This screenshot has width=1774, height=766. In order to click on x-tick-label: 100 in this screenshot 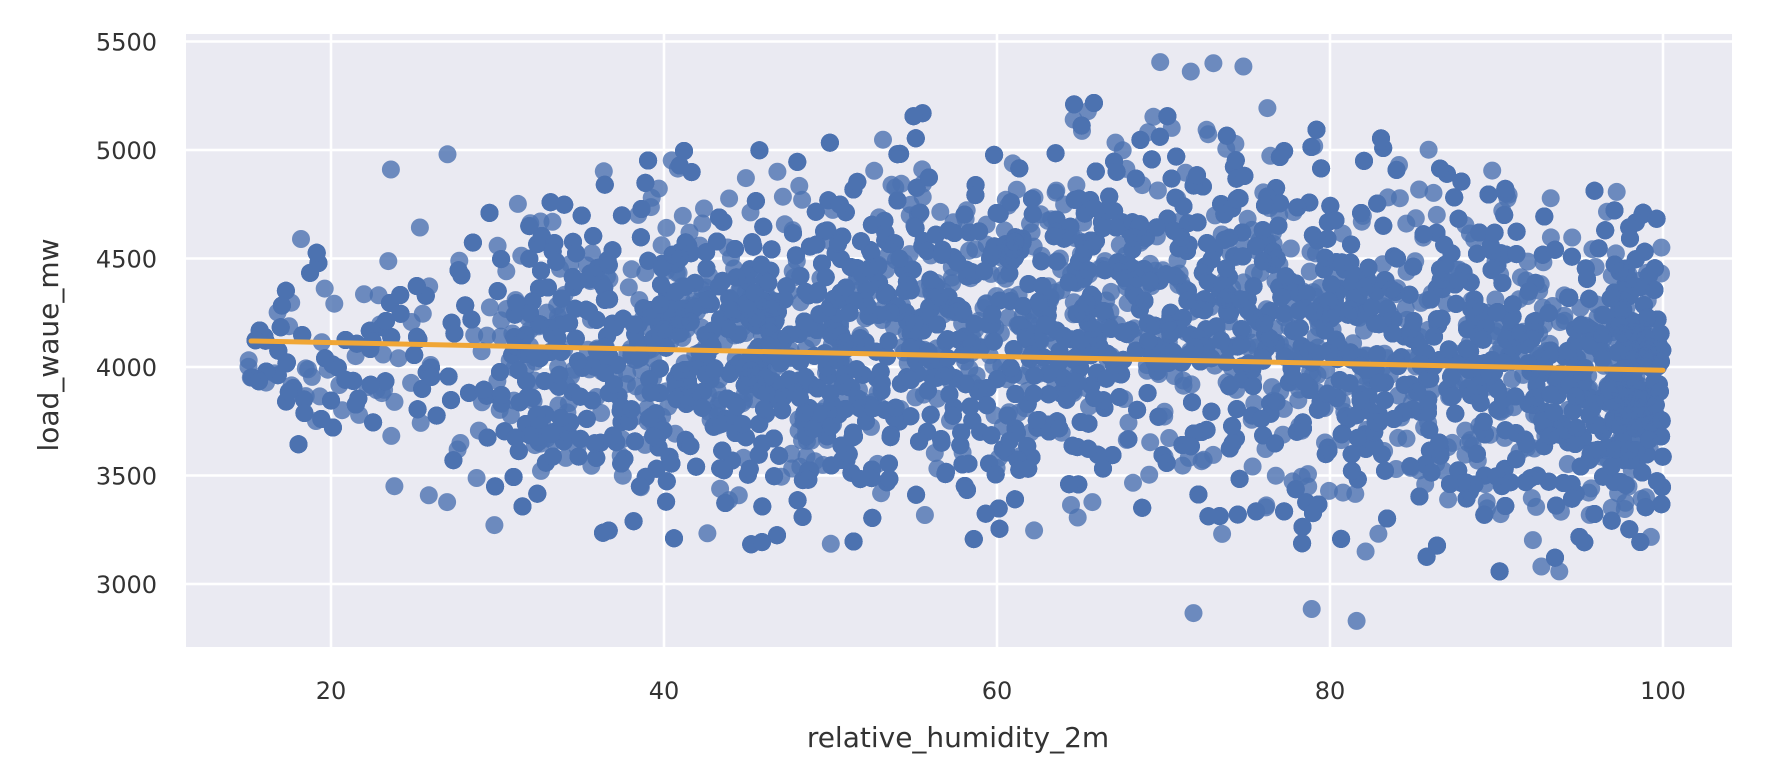, I will do `click(1663, 691)`.